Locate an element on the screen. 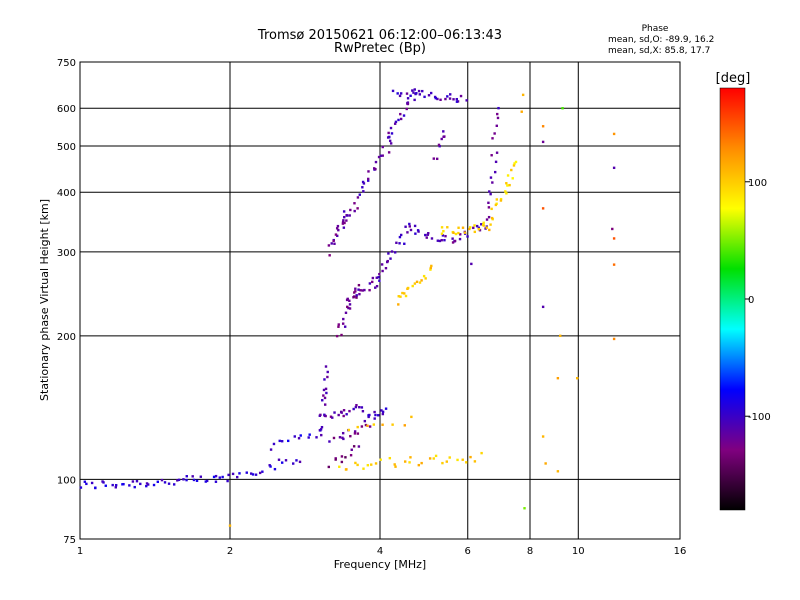 This screenshot has height=600, width=800. x-axis-label: Frequency [MHz] is located at coordinates (380, 564).